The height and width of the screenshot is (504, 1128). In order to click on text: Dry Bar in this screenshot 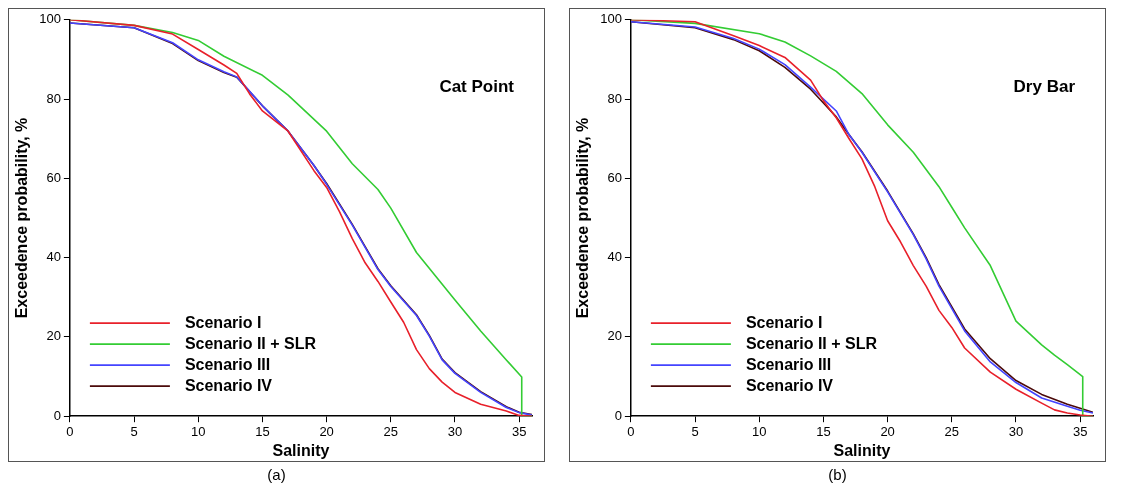, I will do `click(1044, 86)`.